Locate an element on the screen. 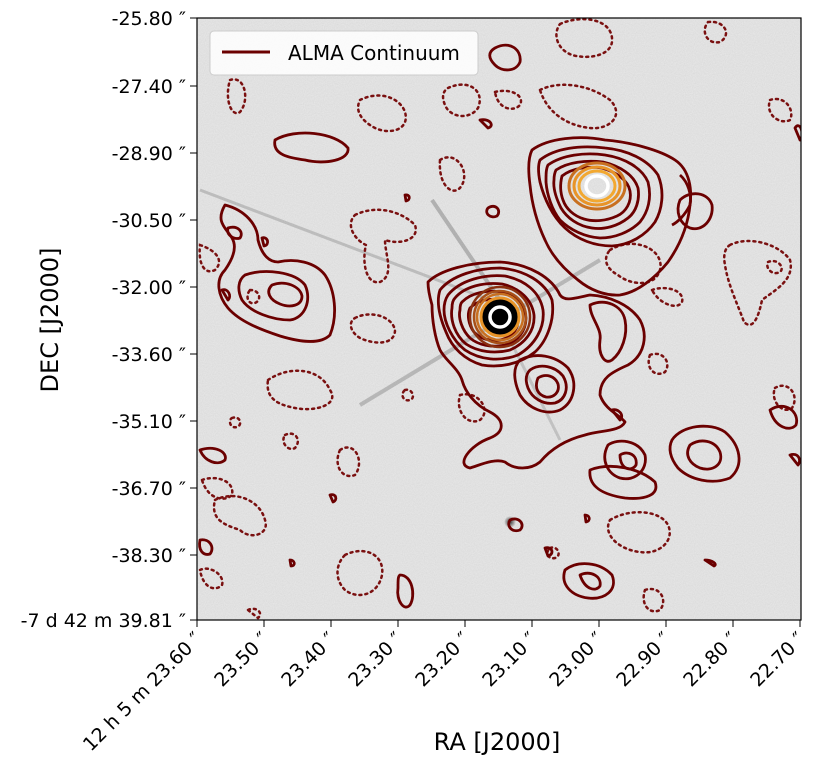 This screenshot has height=780, width=814. x-tick-label: 23.50 ″ is located at coordinates (241, 659).